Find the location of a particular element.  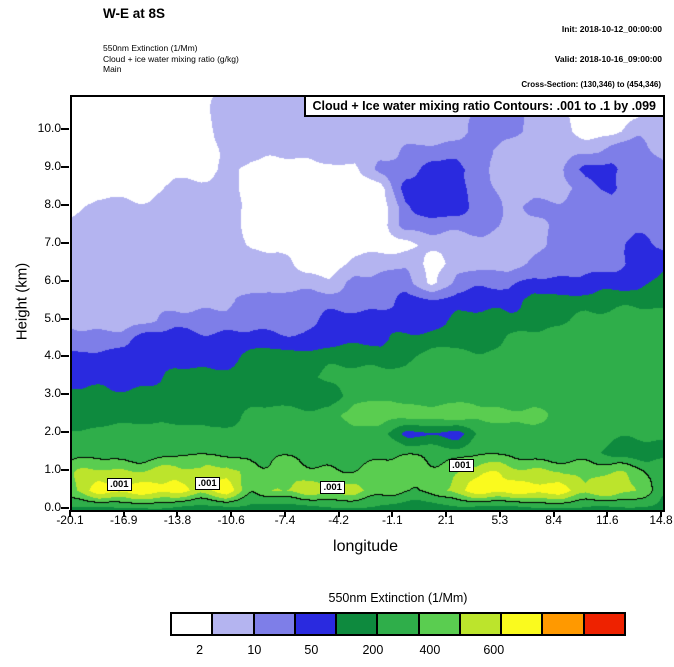

colorbar is located at coordinates (398, 624).